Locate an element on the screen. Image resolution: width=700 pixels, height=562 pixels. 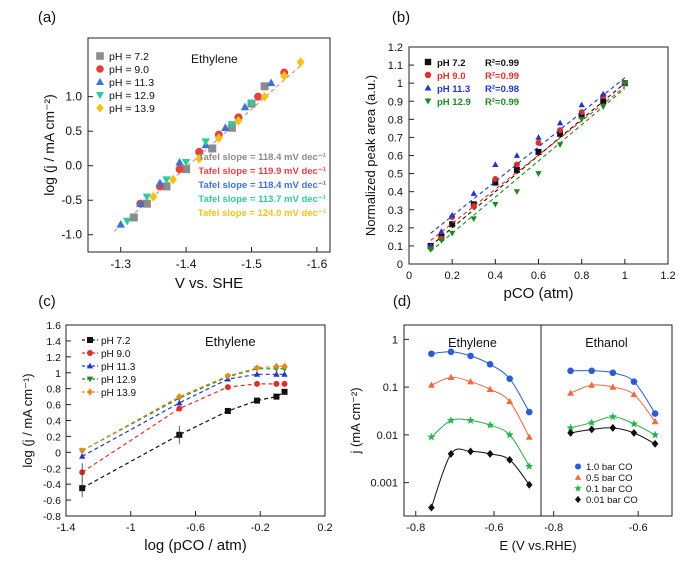
y-tick-label: -0.8 is located at coordinates (52, 517).